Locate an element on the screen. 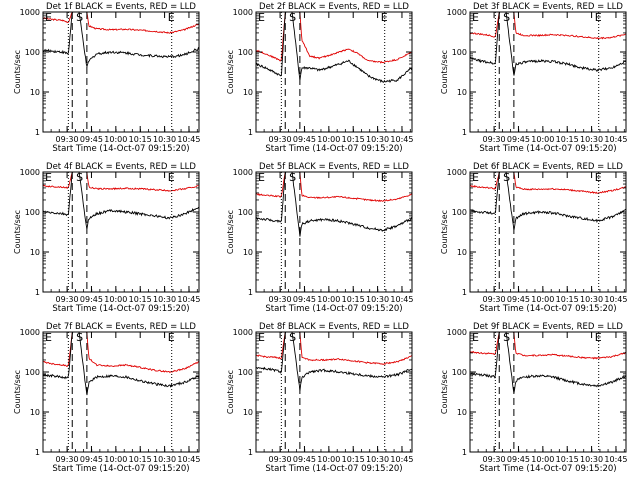  plot-title: Det 9f BLACK = Events, RED = LLD is located at coordinates (548, 327).